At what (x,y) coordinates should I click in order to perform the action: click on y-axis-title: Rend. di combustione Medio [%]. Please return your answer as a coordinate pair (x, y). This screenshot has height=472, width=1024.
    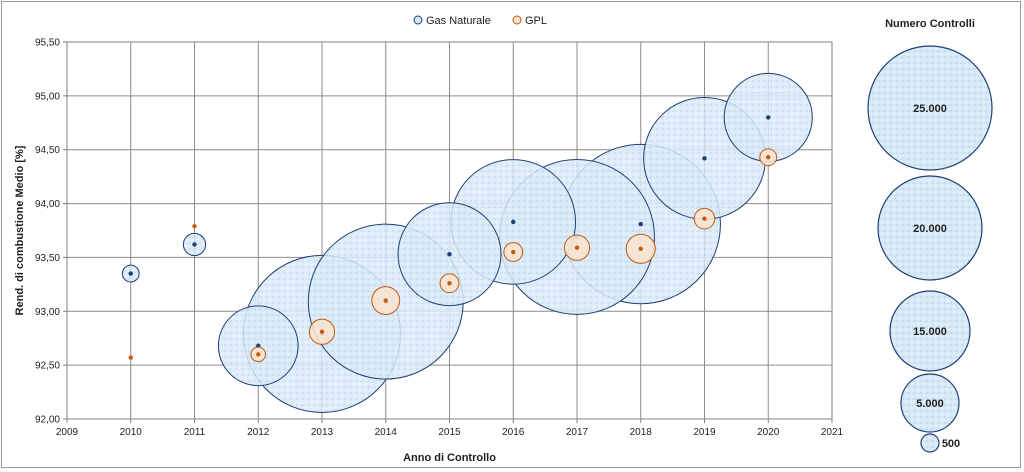
    Looking at the image, I should click on (20, 230).